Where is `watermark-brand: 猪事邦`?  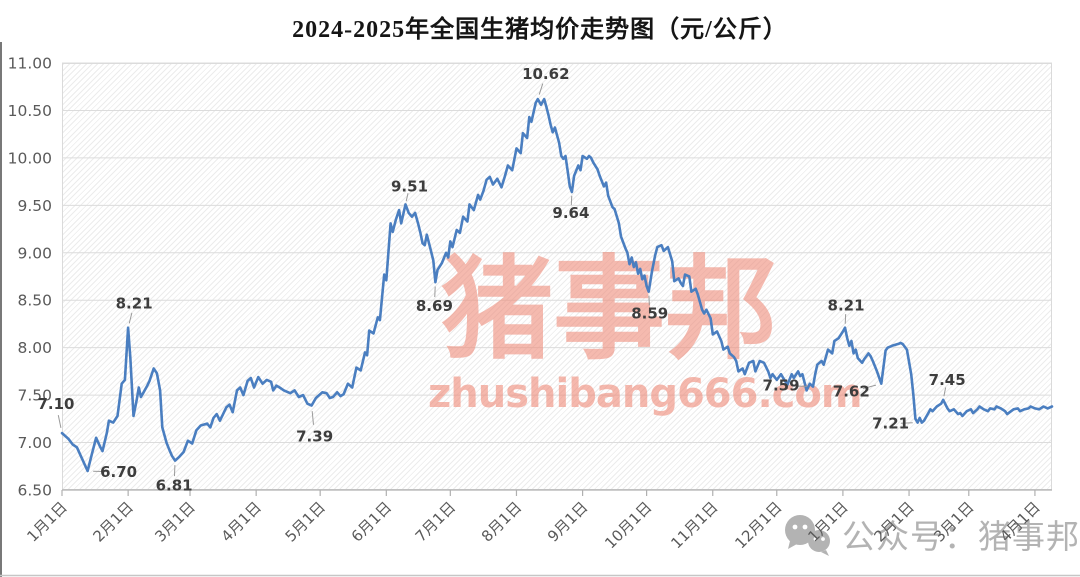 watermark-brand: 猪事邦 is located at coordinates (609, 310).